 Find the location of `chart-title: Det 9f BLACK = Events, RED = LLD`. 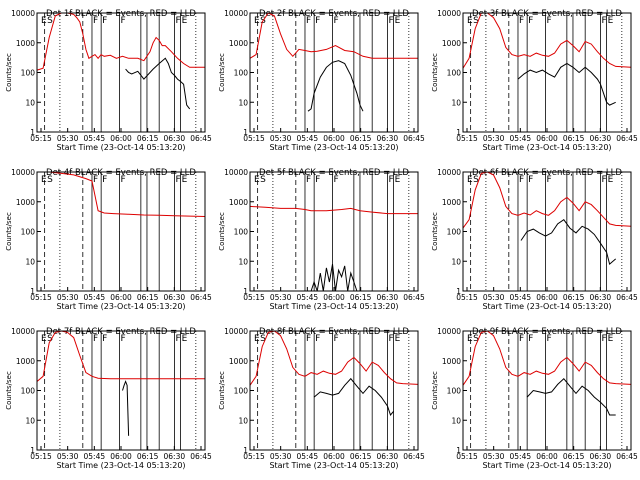

chart-title: Det 9f BLACK = Events, RED = LLD is located at coordinates (547, 332).